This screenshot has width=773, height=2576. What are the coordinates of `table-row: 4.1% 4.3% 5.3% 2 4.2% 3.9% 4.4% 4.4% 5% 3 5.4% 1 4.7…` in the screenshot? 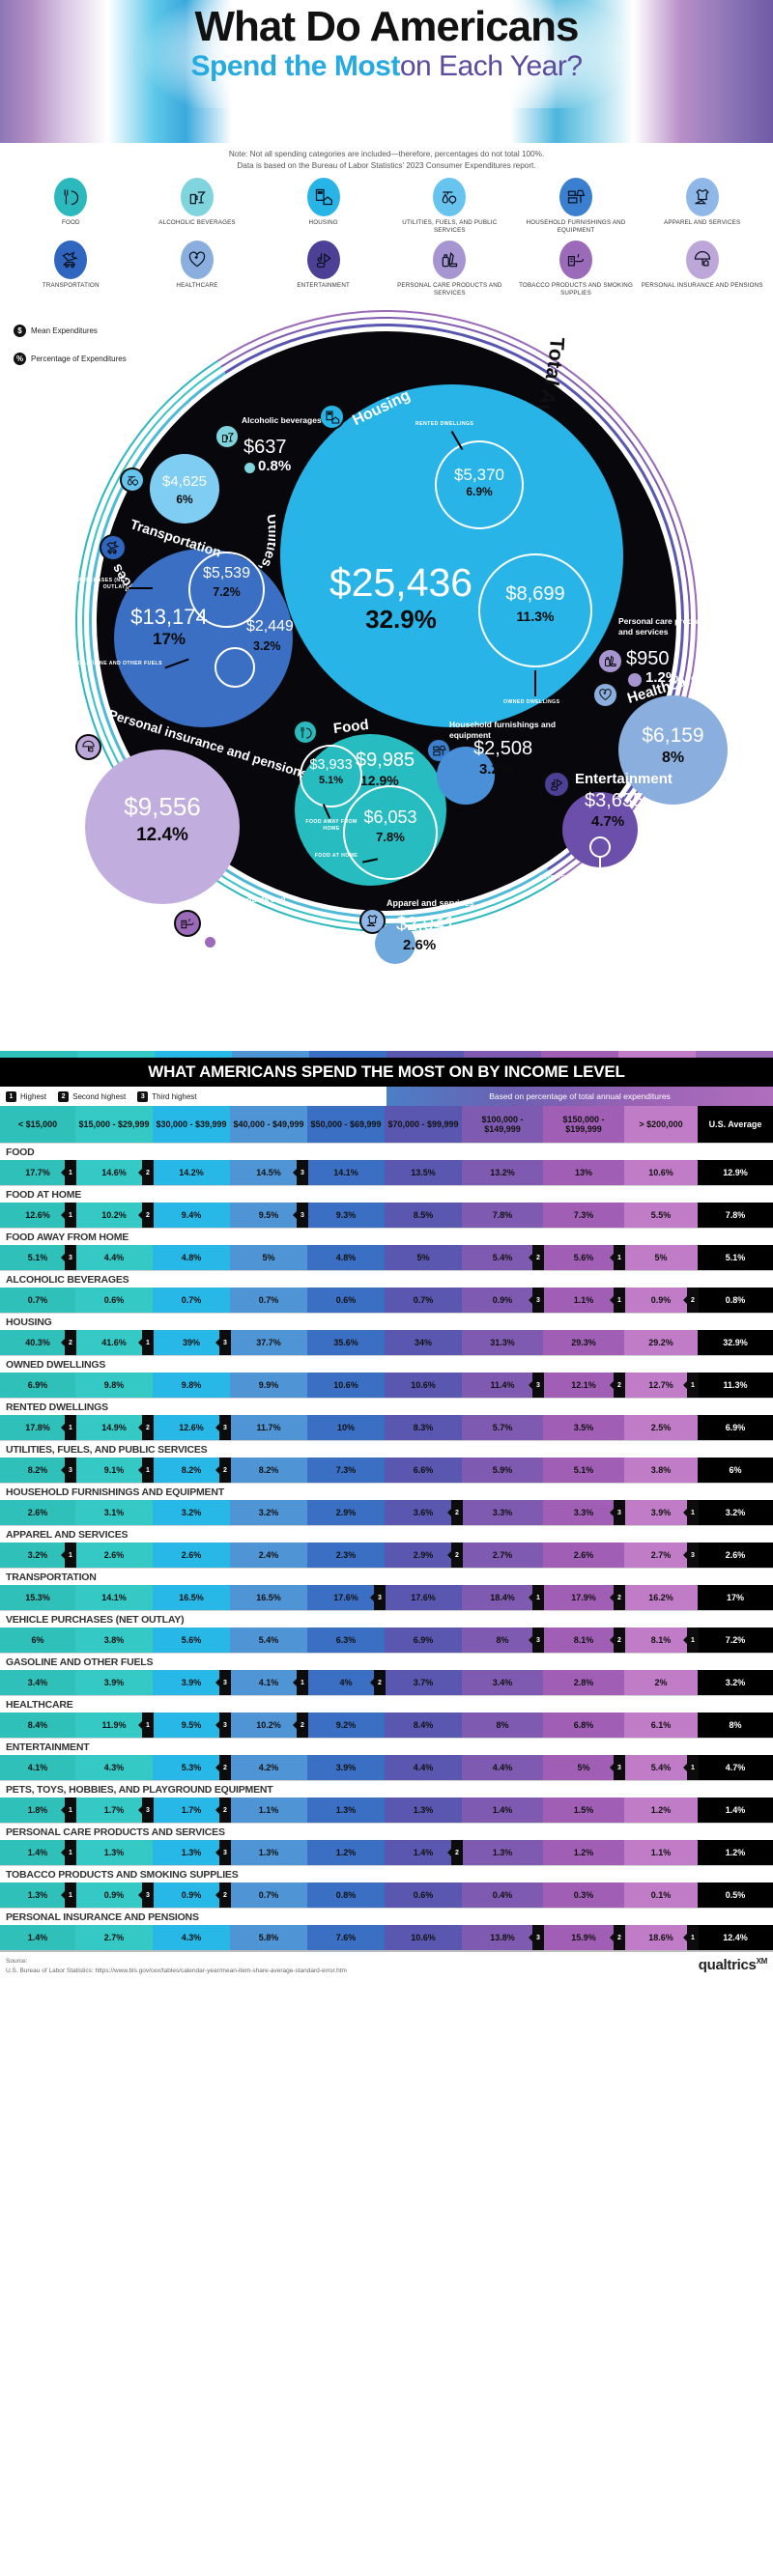 It's located at (386, 1768).